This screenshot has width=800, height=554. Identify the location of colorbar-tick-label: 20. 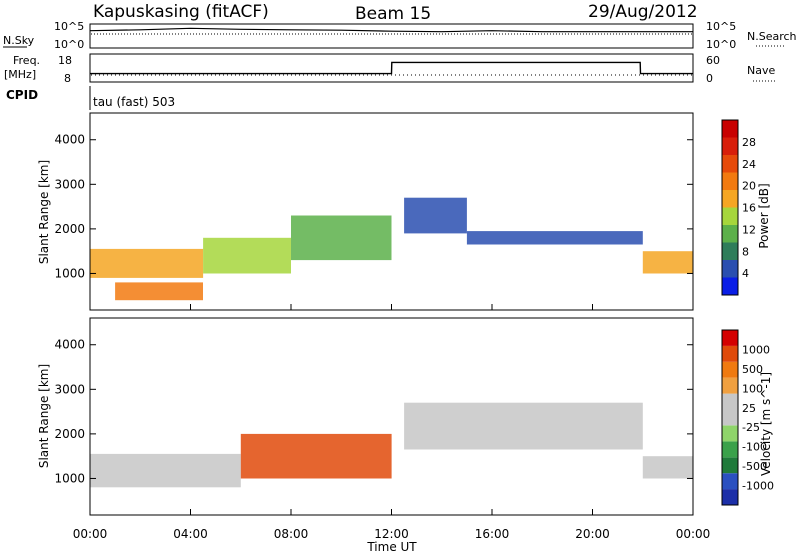
(749, 186).